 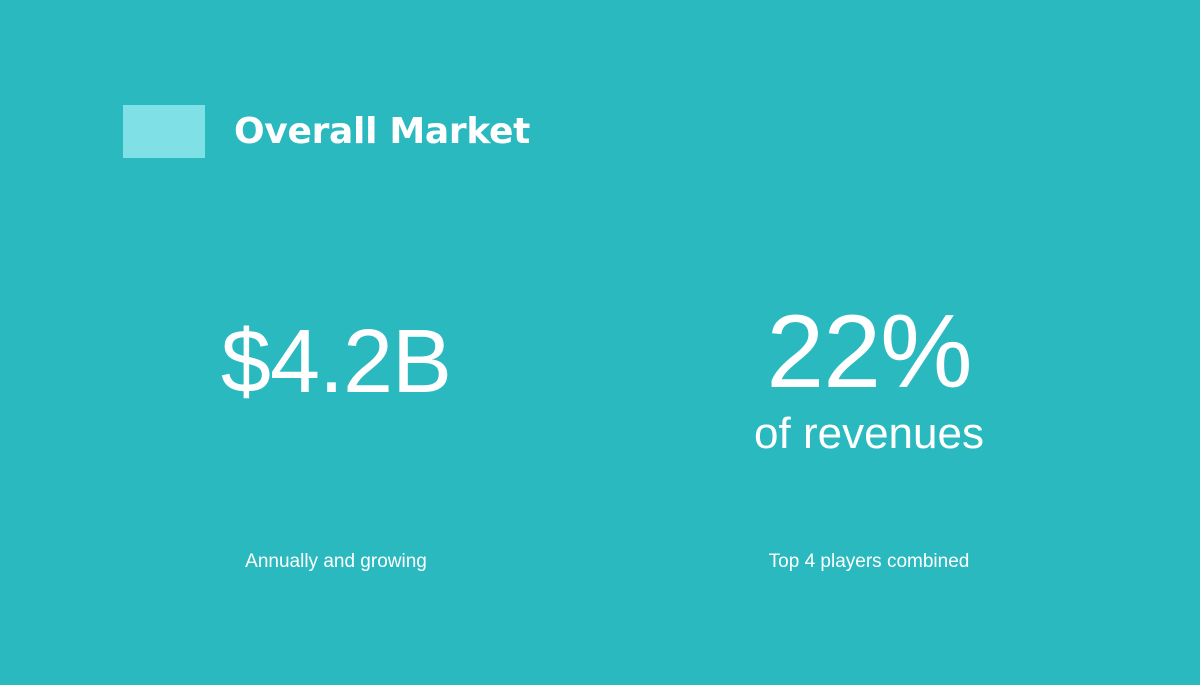 I want to click on slide-title: Overall Market, so click(x=382, y=131).